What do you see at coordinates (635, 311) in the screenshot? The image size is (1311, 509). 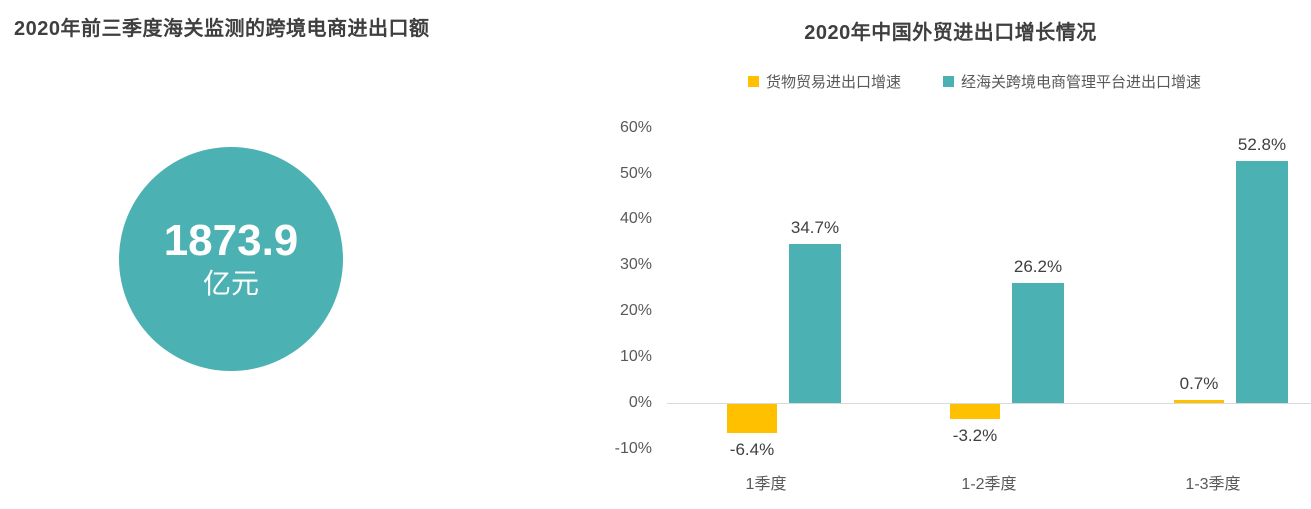 I see `y-axis-tick-20: 20%` at bounding box center [635, 311].